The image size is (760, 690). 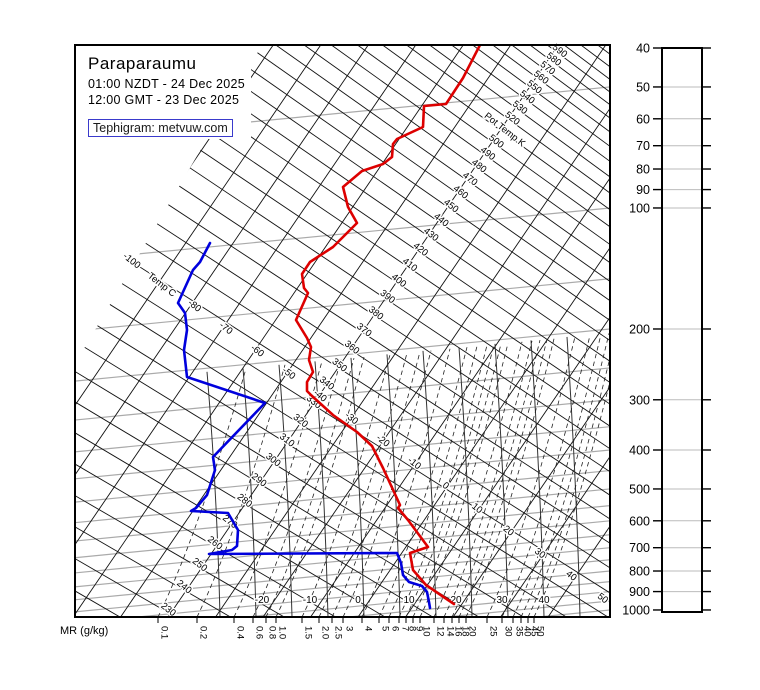 I want to click on mr-tick-label: 3, so click(x=349, y=628).